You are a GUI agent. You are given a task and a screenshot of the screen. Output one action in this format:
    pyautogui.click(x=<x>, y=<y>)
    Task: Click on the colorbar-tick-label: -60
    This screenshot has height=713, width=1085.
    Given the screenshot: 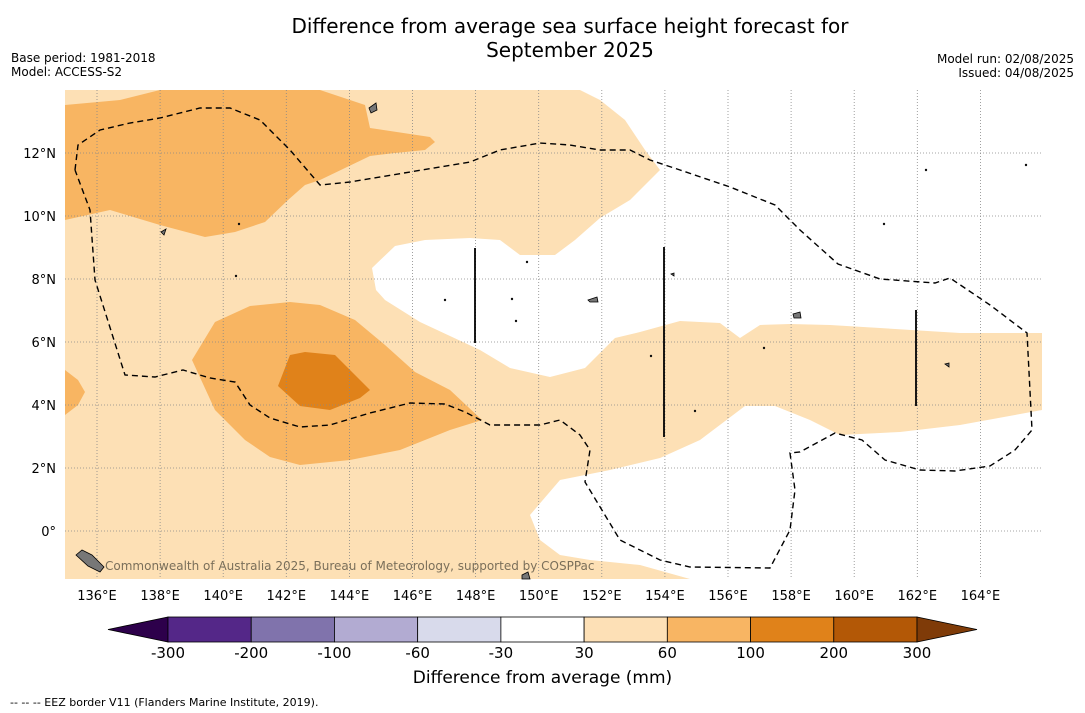 What is the action you would take?
    pyautogui.click(x=417, y=653)
    